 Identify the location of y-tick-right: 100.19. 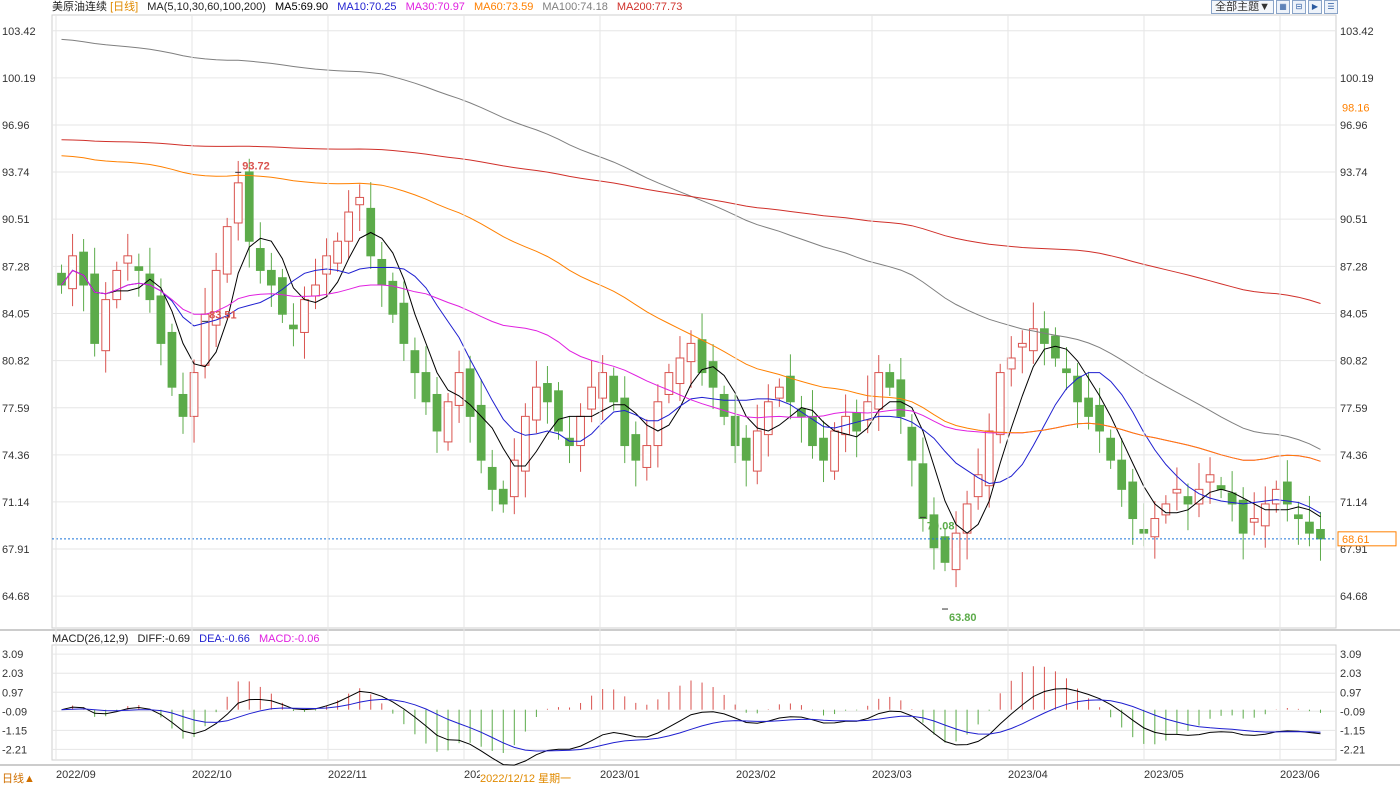
(1357, 79).